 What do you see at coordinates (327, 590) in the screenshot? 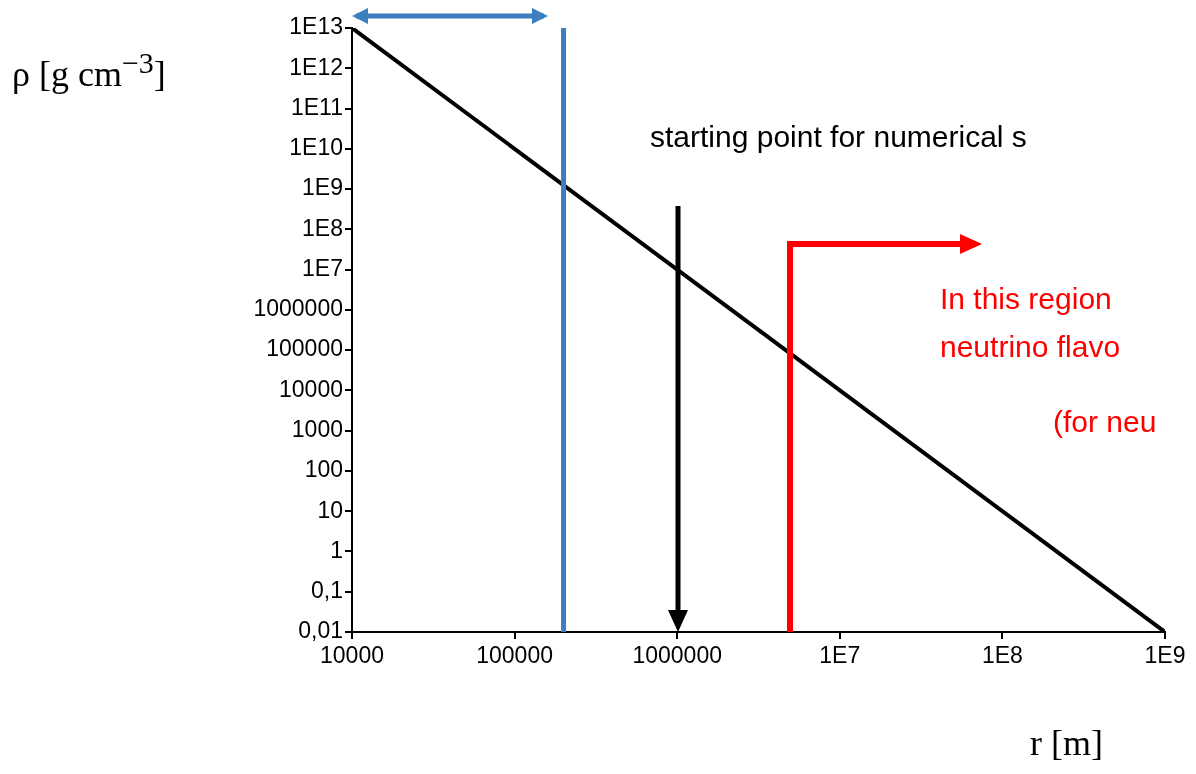
I see `y-tick-label: 0,1` at bounding box center [327, 590].